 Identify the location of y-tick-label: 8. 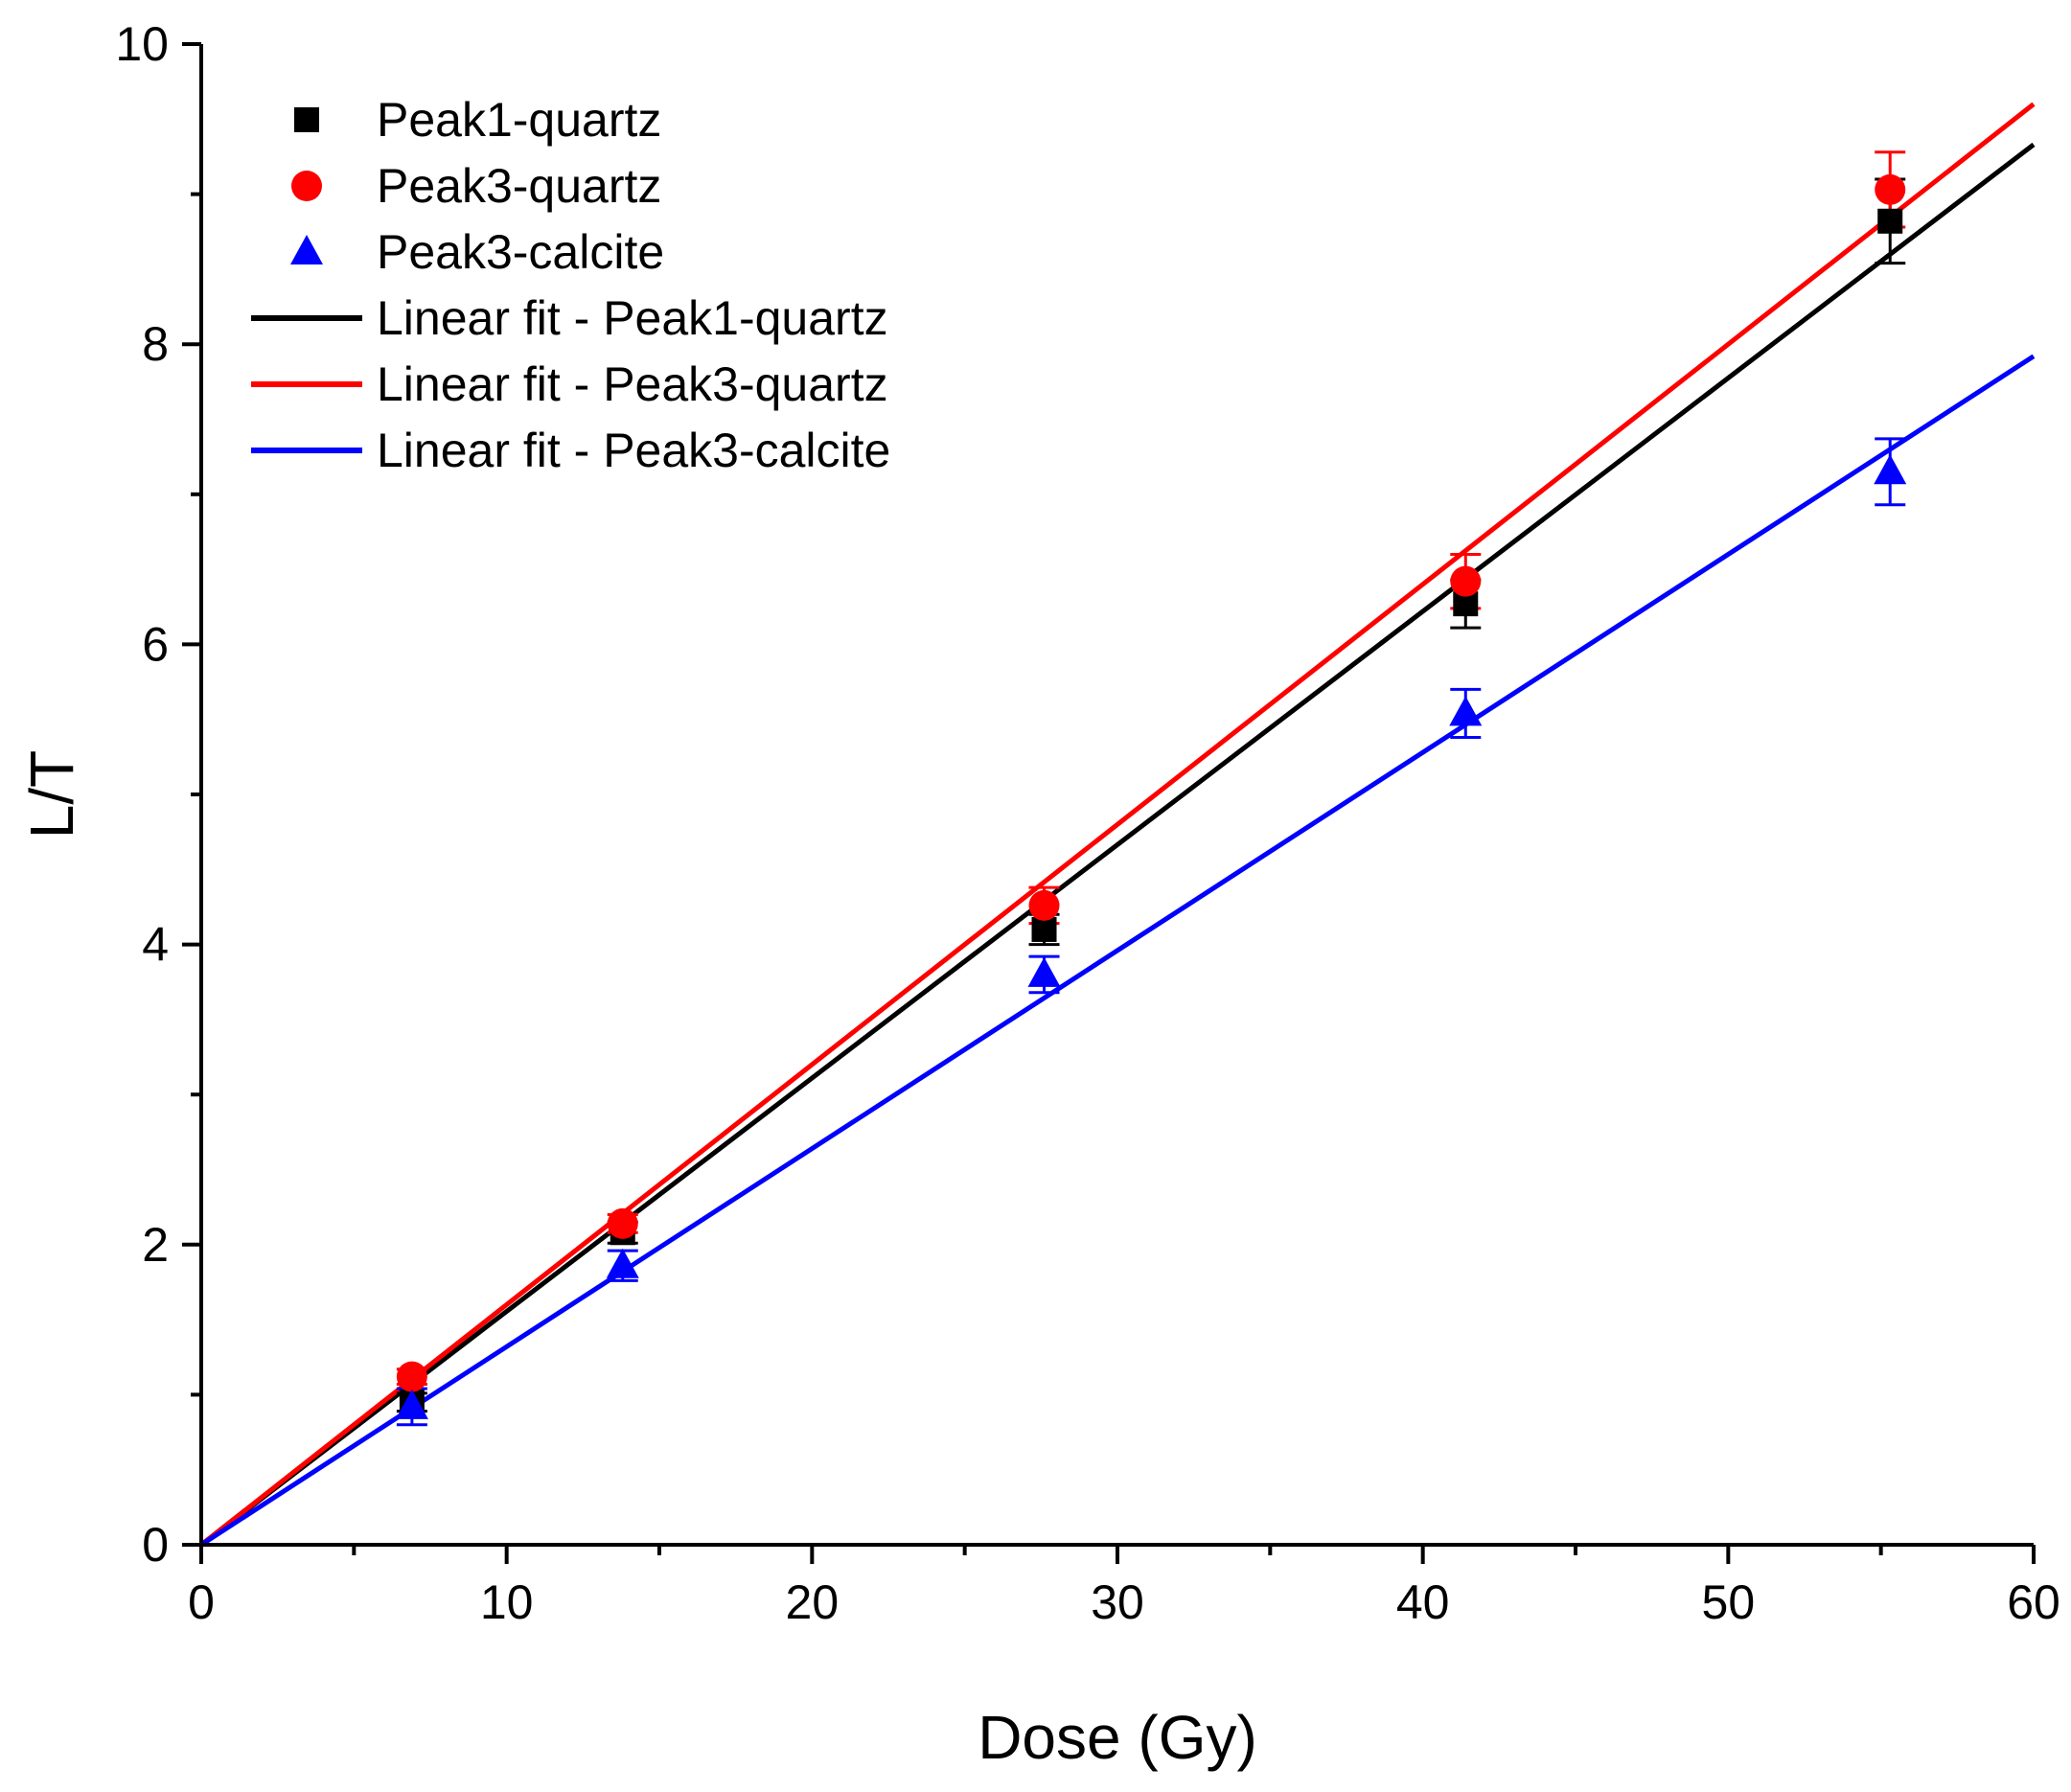
(155, 344).